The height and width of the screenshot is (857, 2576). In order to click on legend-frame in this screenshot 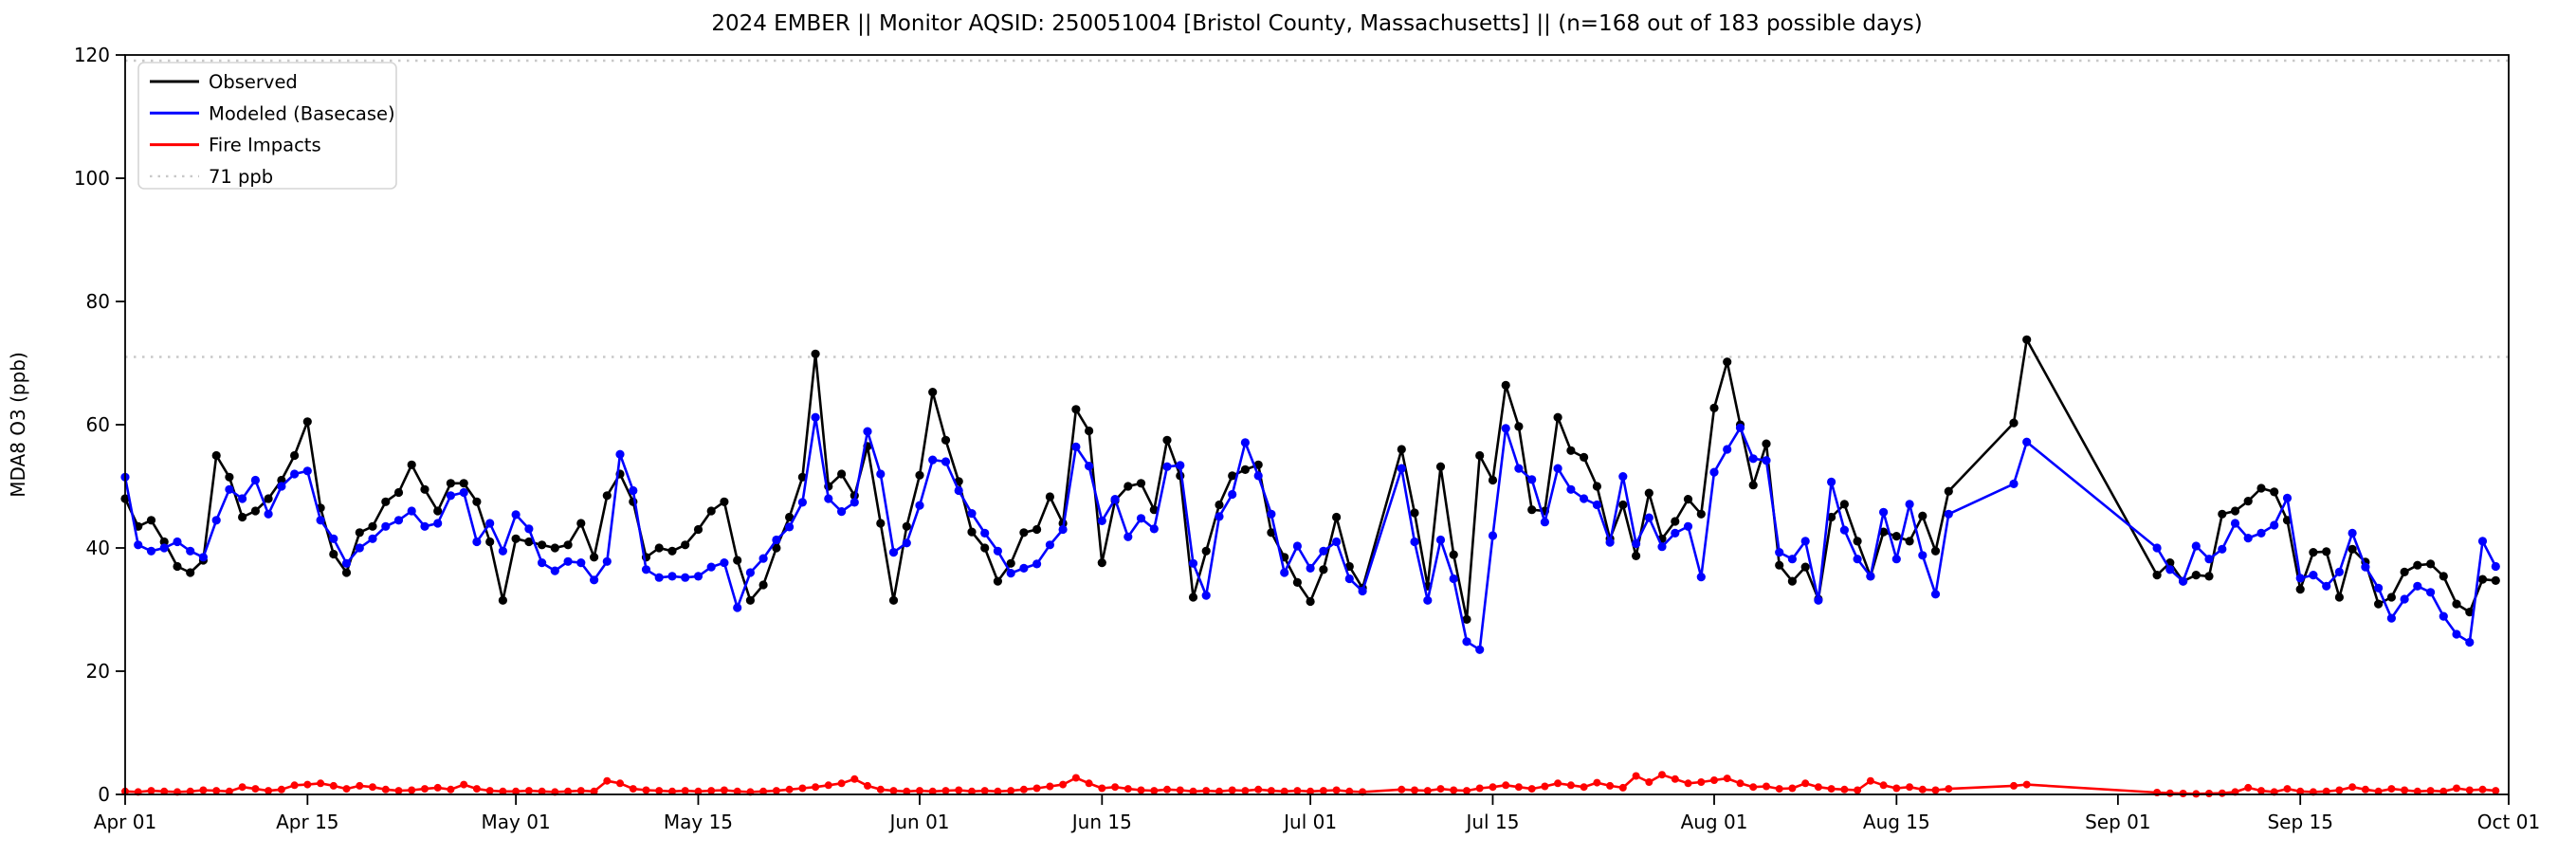, I will do `click(267, 126)`.